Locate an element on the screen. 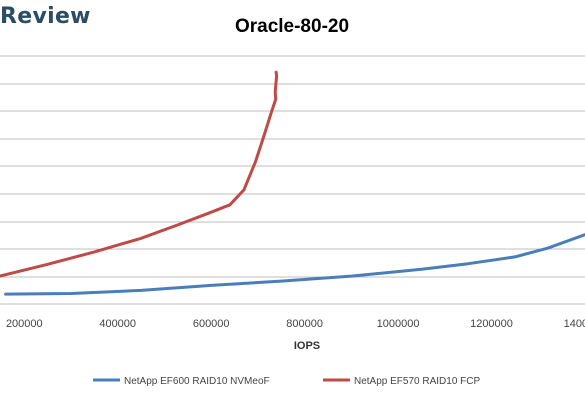 Image resolution: width=585 pixels, height=401 pixels. brand-logo-text: Review is located at coordinates (45, 16).